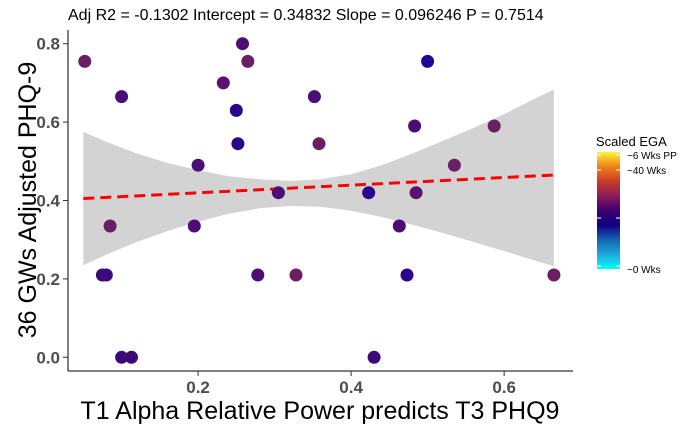 The height and width of the screenshot is (432, 700). I want to click on legend-colorbar, so click(608, 210).